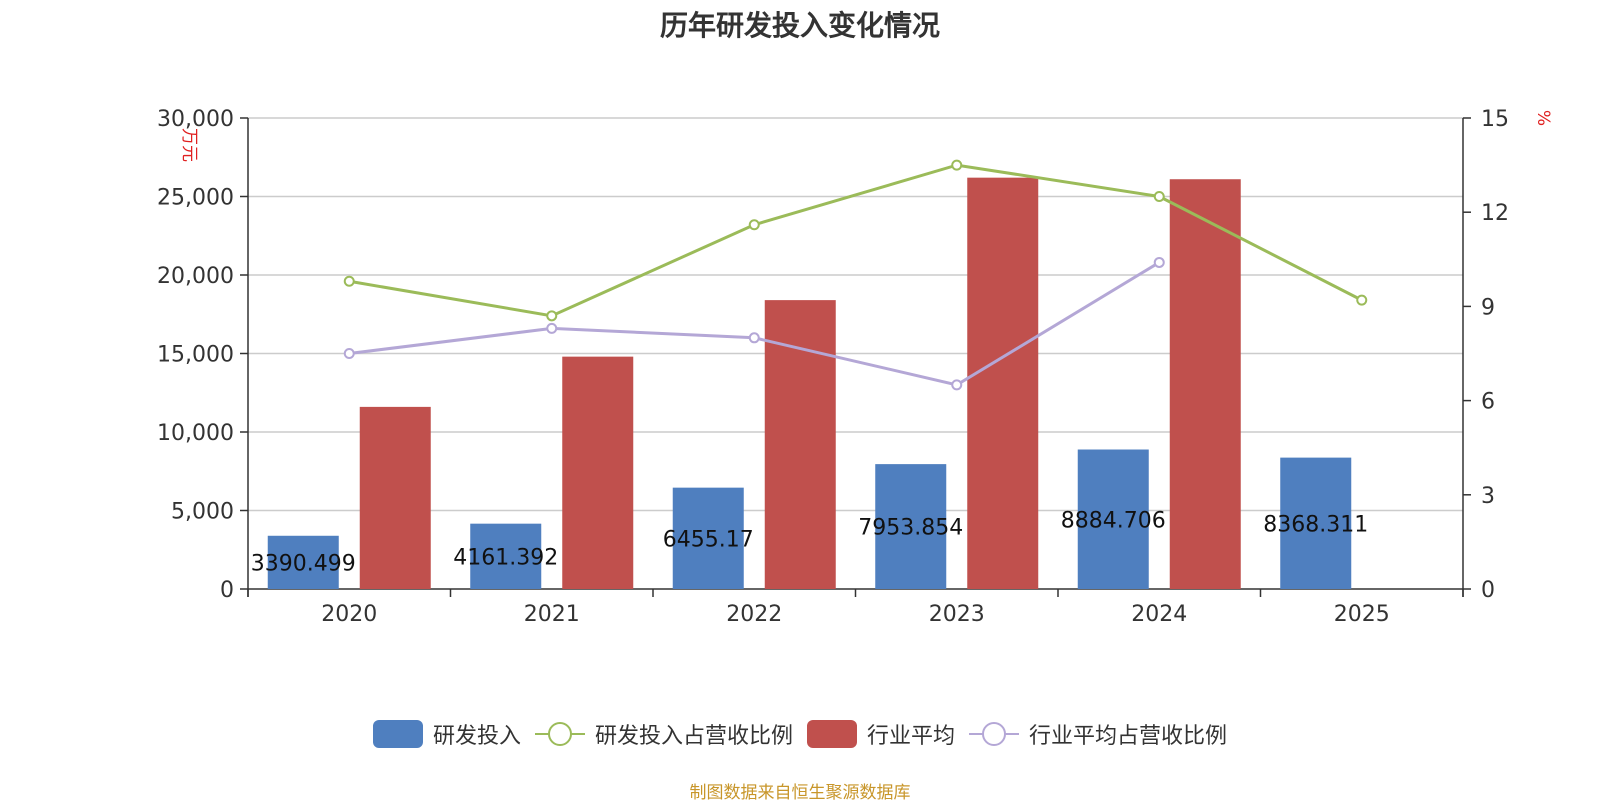 The width and height of the screenshot is (1600, 803). I want to click on left-axis-tick-label: 15,000, so click(195, 355).